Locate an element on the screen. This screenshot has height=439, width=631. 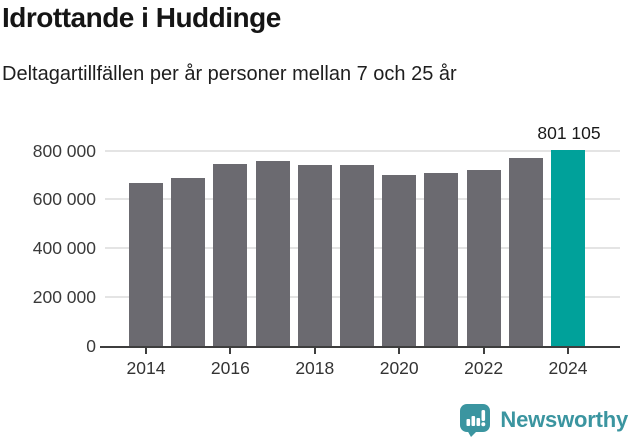
bar-2022 is located at coordinates (483, 257).